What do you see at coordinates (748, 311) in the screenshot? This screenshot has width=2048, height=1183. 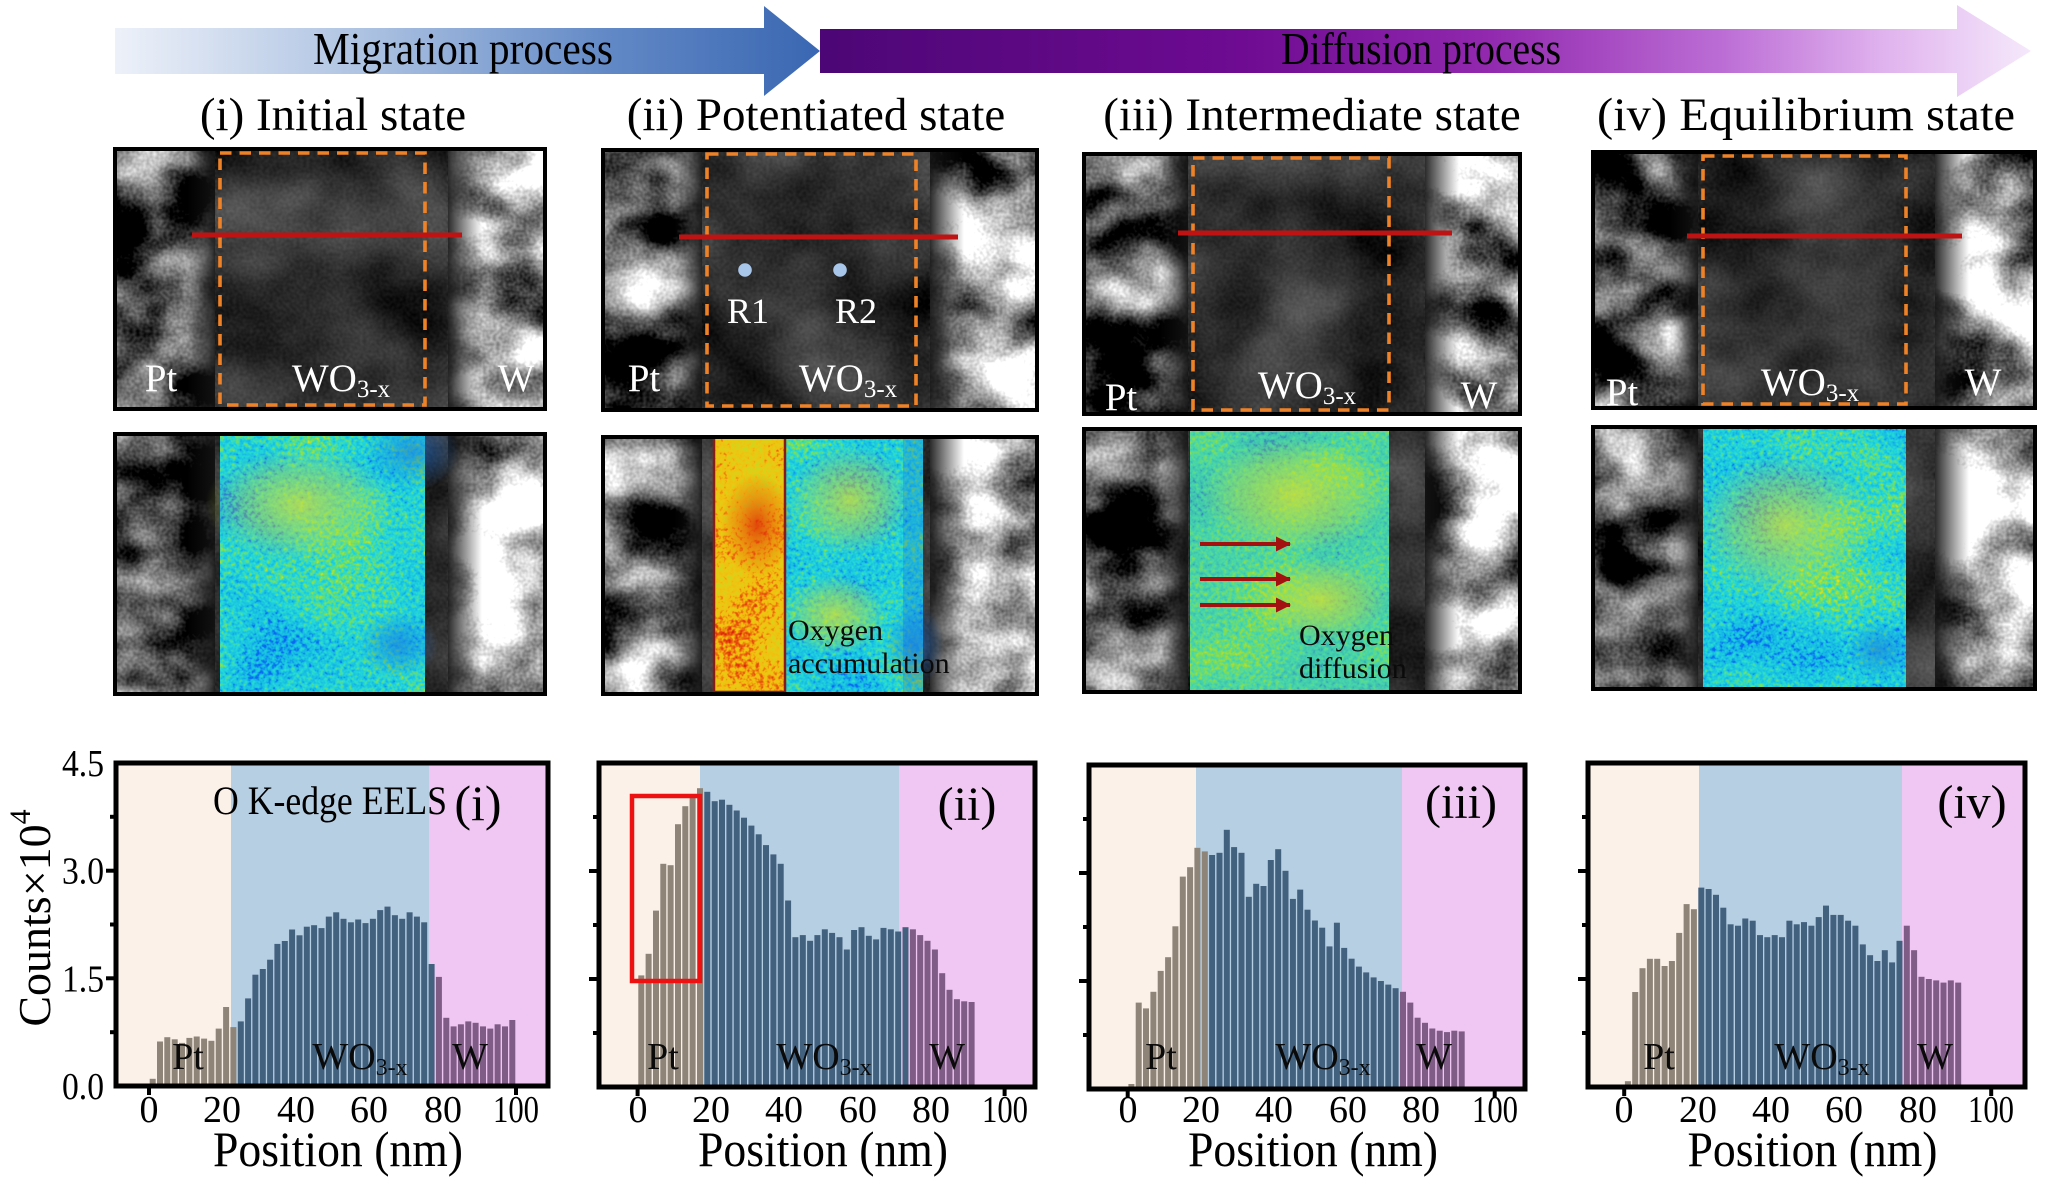 I see `svg-text: R1` at bounding box center [748, 311].